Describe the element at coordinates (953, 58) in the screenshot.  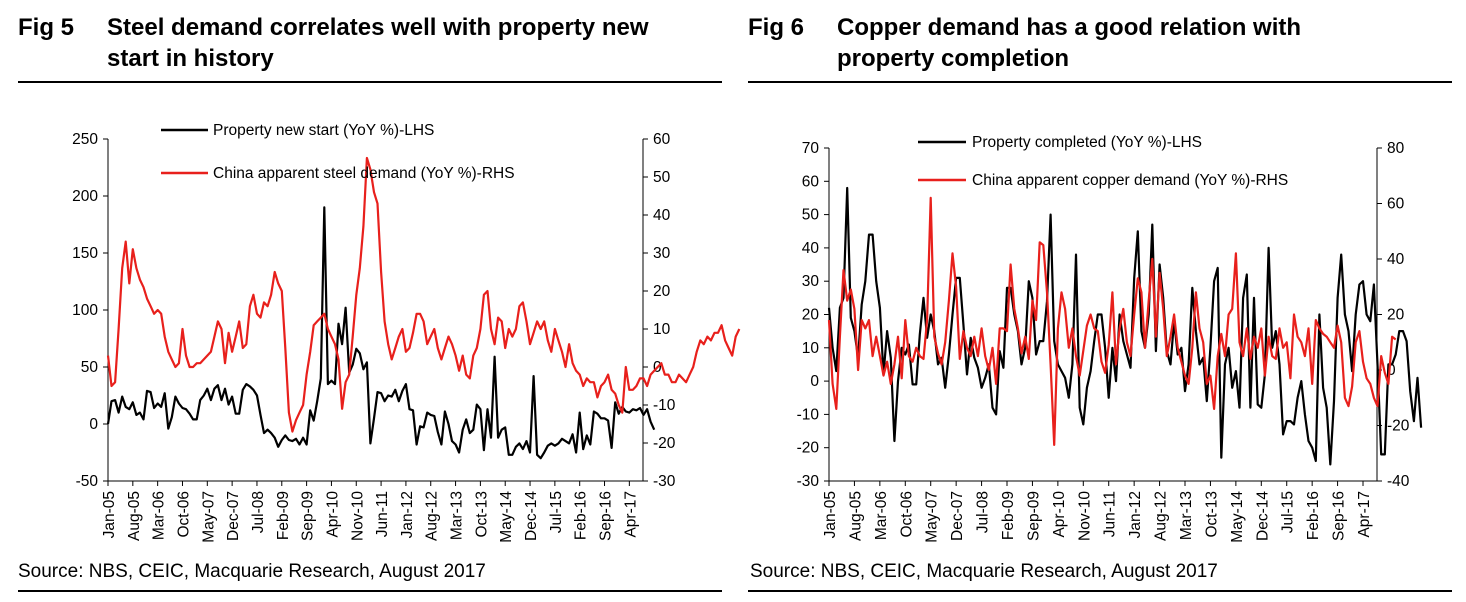
I see `figure-6-title-line-2: property completion` at that location.